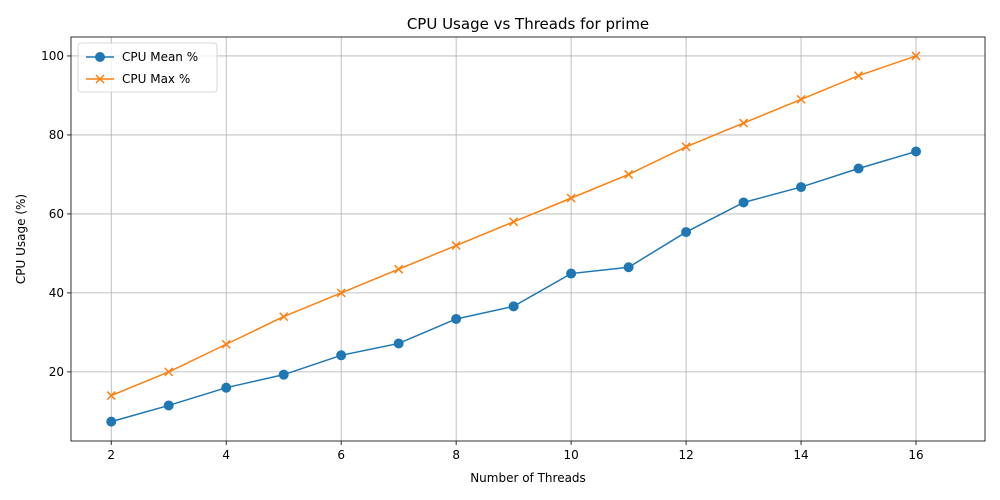  What do you see at coordinates (147, 67) in the screenshot?
I see `legend: CPU Mean % CPU Max %` at bounding box center [147, 67].